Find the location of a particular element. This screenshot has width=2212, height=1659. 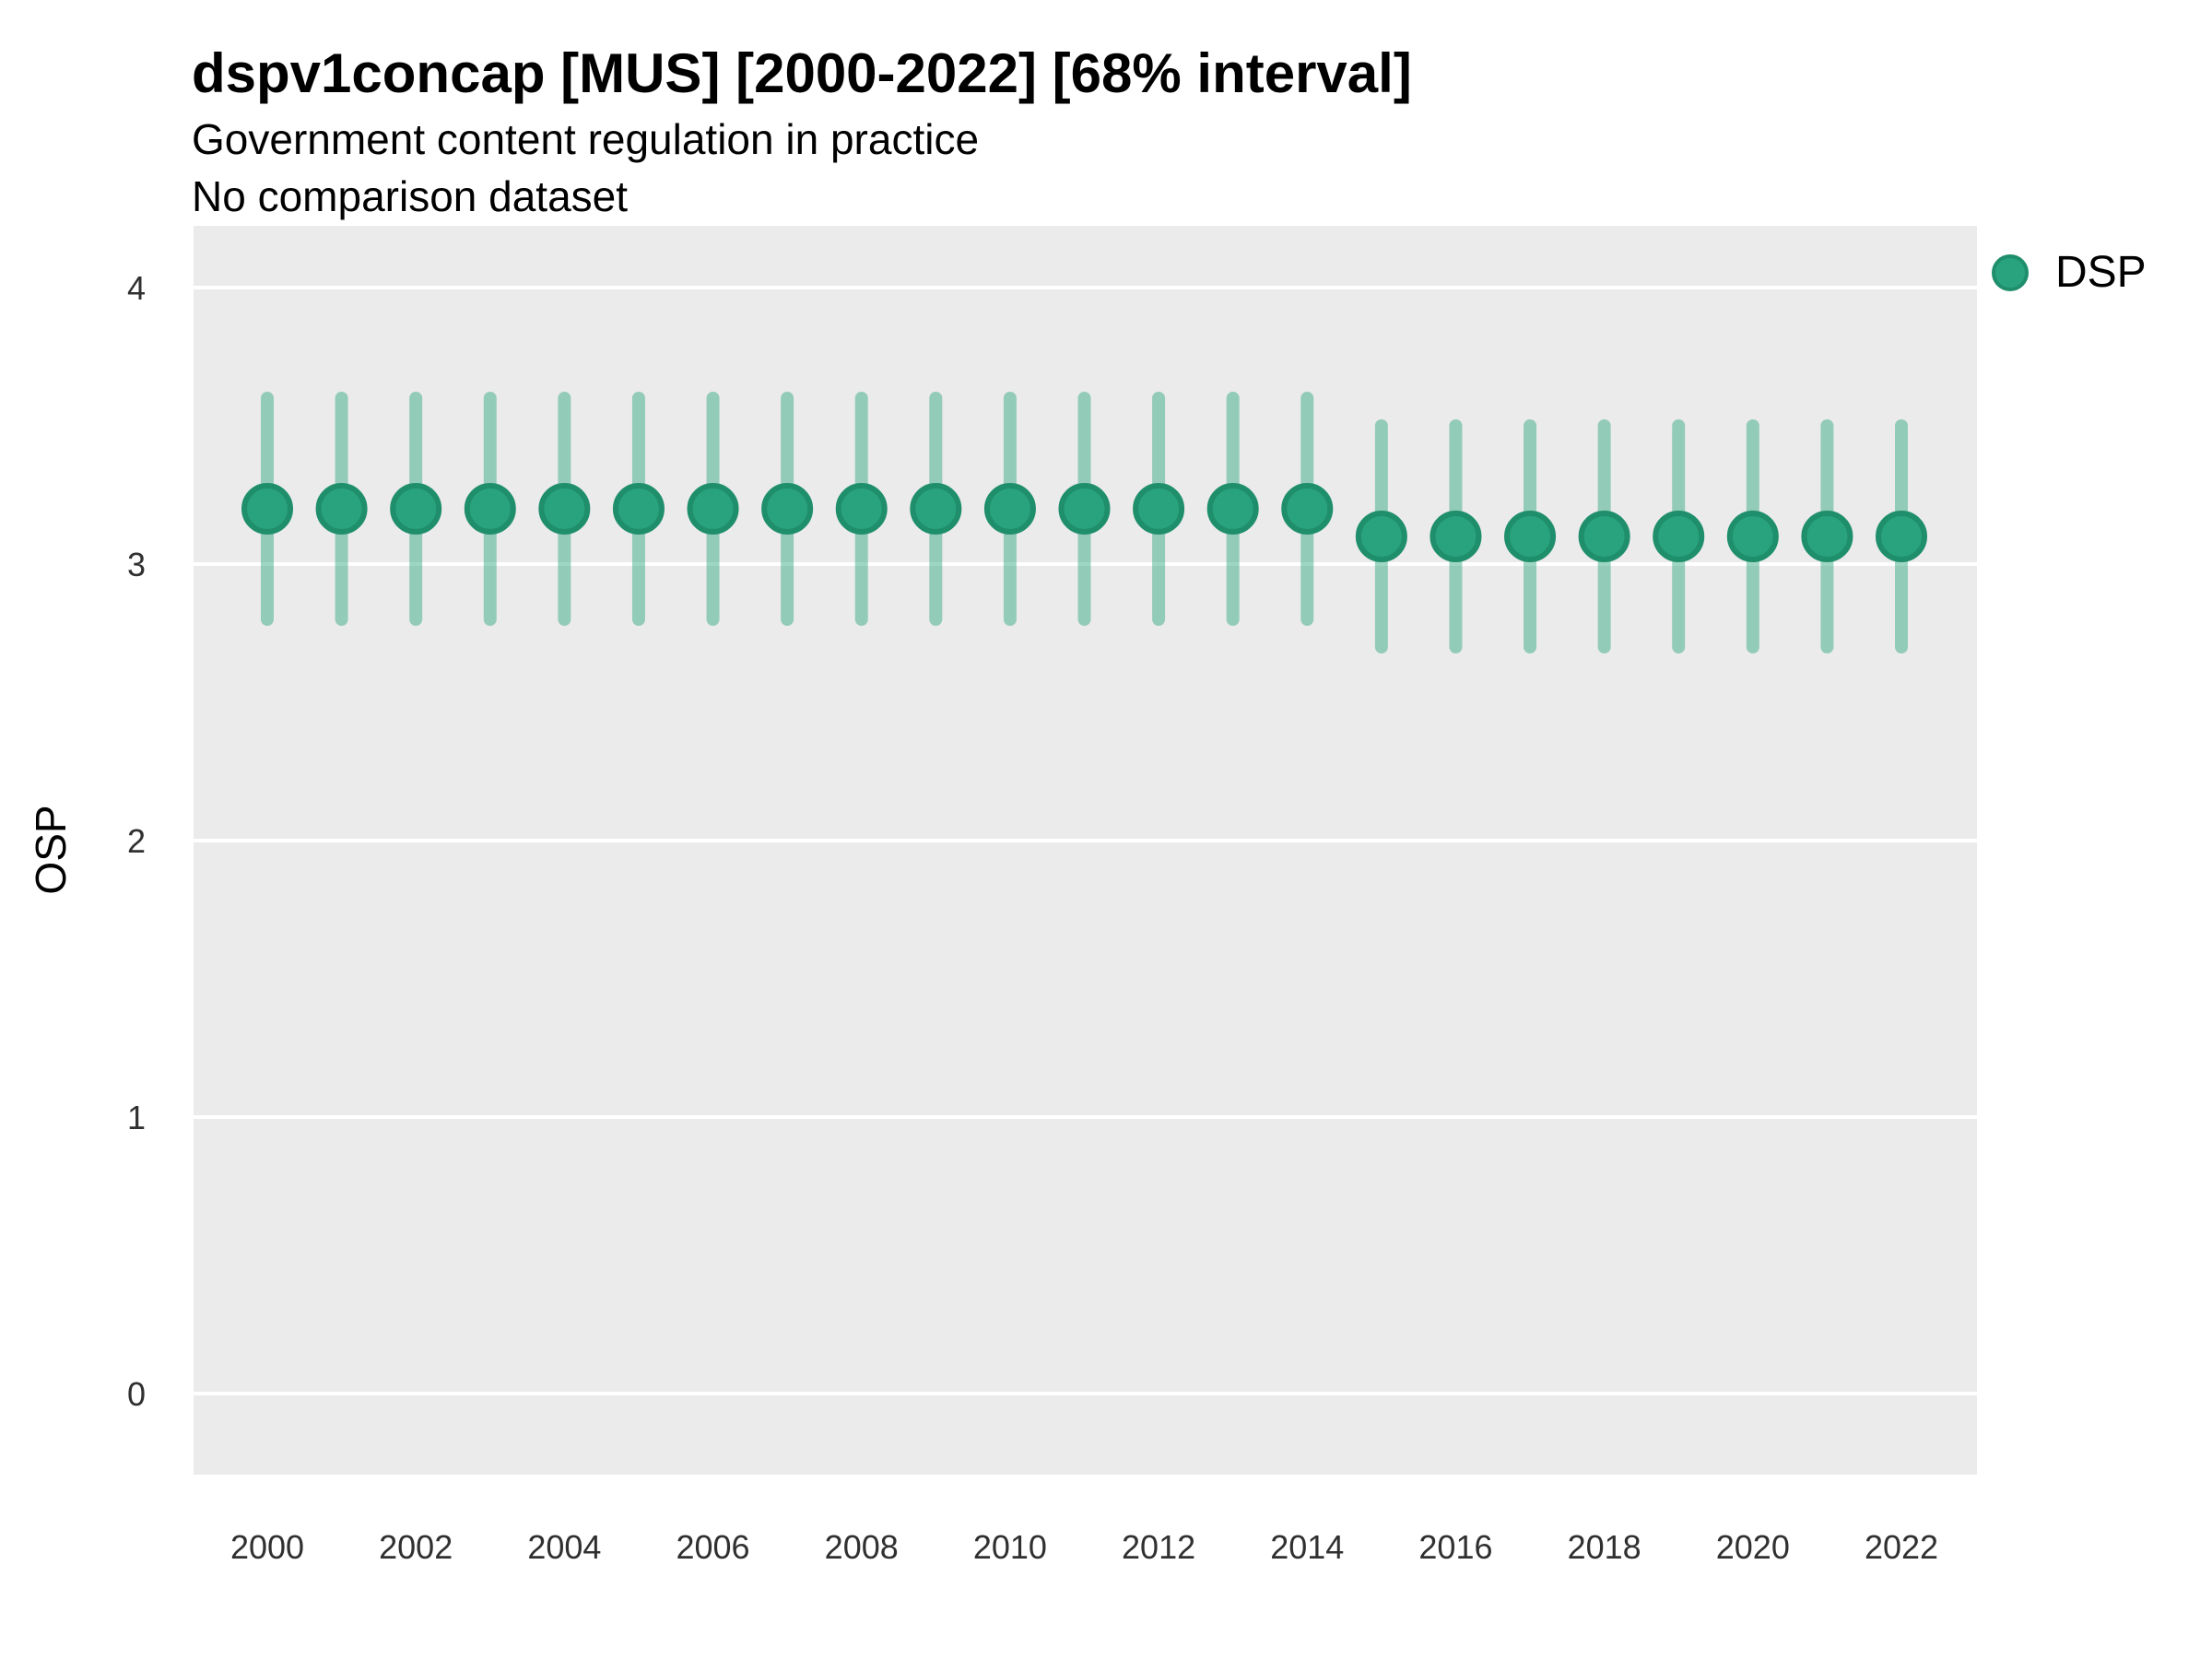

point-marker-2006 is located at coordinates (713, 509).